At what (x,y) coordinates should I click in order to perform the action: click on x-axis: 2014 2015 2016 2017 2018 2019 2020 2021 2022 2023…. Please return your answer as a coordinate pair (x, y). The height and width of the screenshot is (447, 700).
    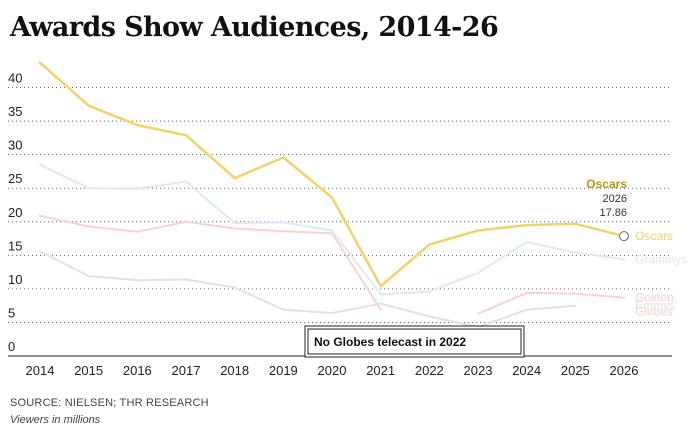
    Looking at the image, I should click on (332, 370).